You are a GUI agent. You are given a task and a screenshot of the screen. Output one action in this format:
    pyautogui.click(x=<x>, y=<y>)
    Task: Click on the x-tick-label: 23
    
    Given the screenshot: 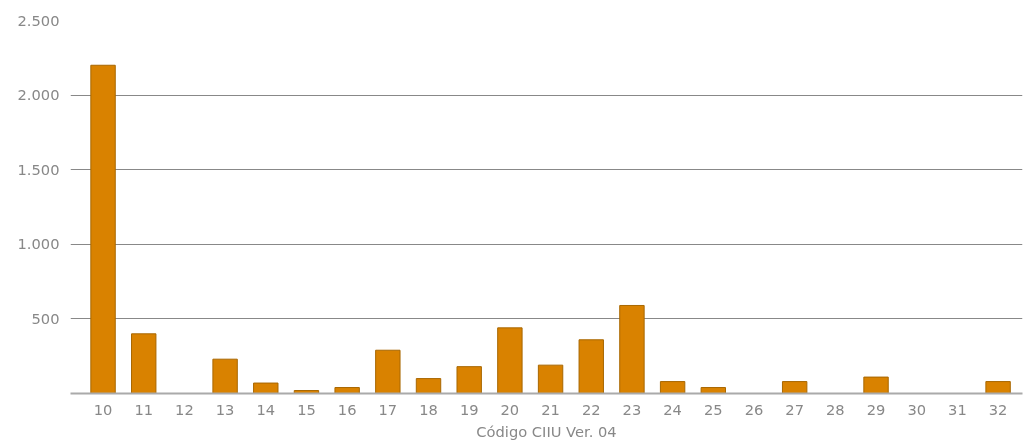 What is the action you would take?
    pyautogui.click(x=632, y=409)
    